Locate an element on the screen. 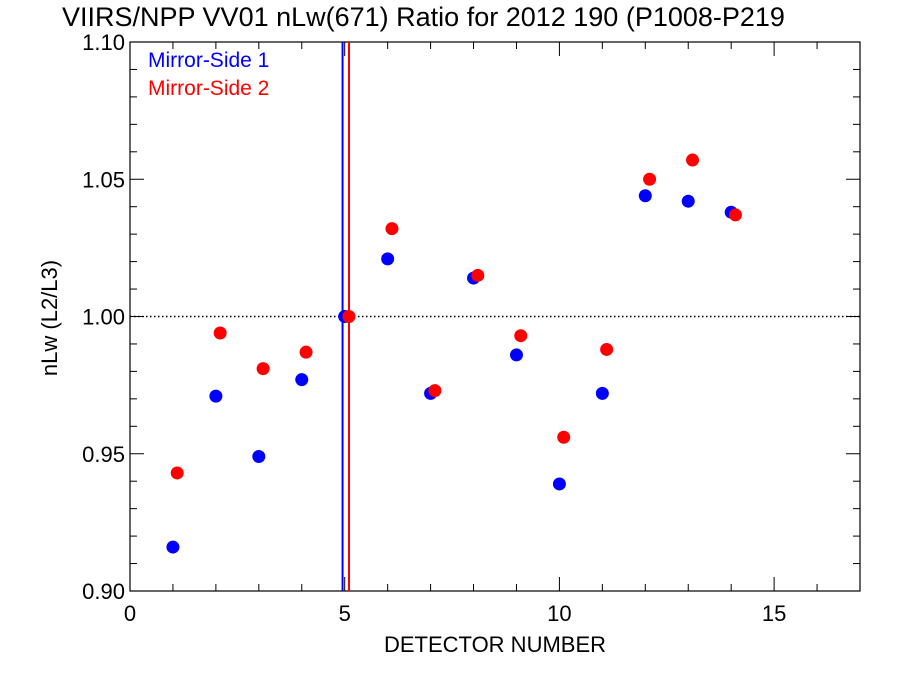 This screenshot has width=900, height=675. y-tick-label: 1.00 is located at coordinates (103, 317).